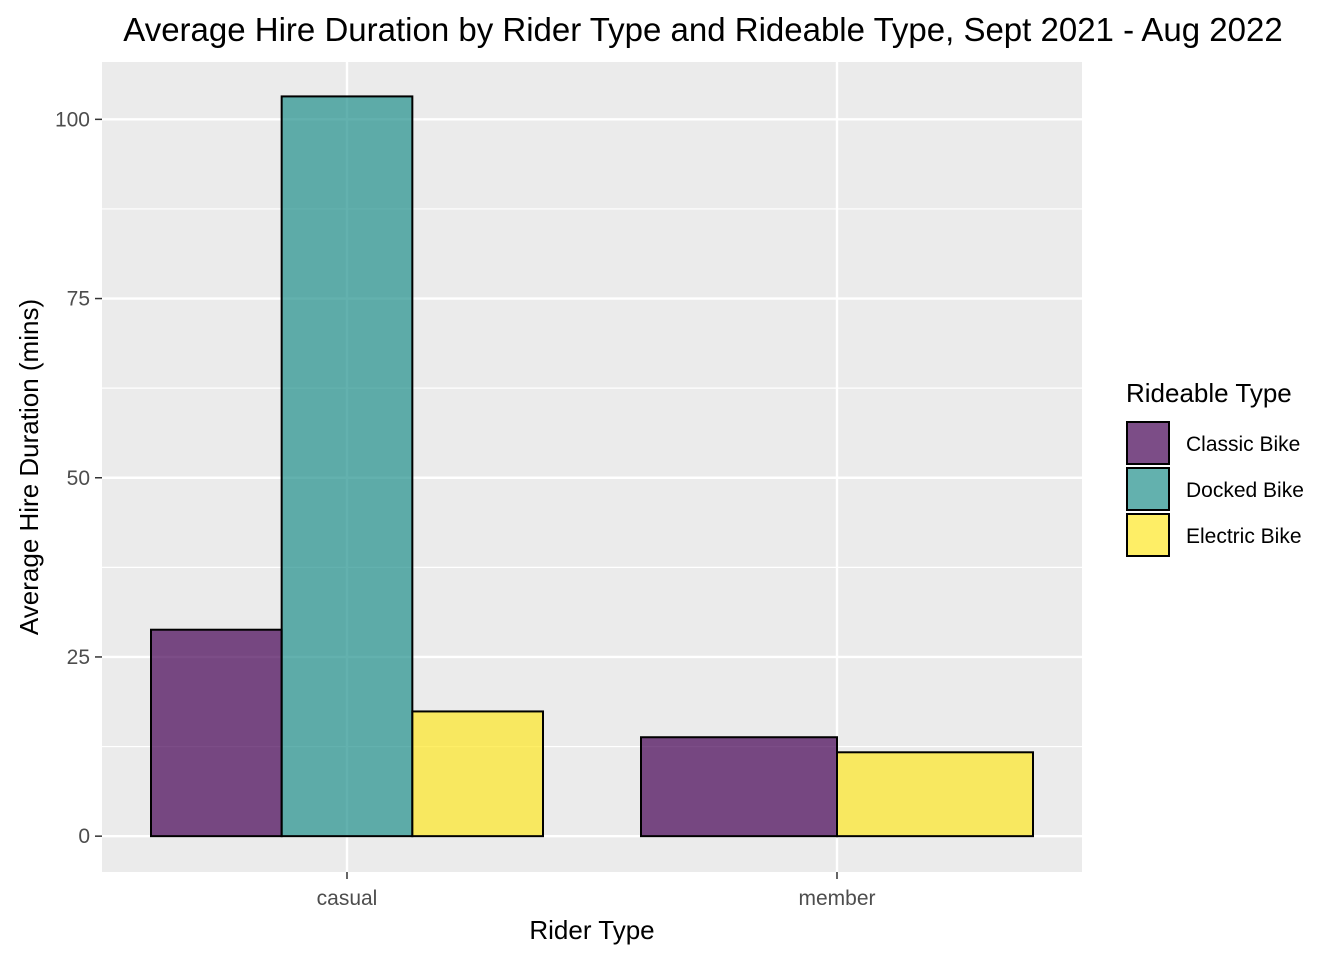  I want to click on x-tick-label-casual: casual, so click(347, 898).